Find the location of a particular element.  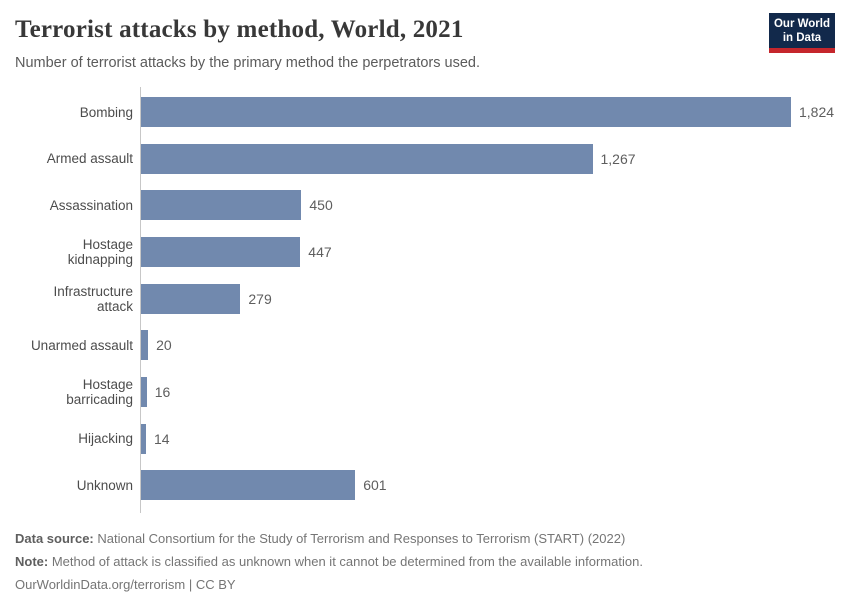

category-label: Unknown is located at coordinates (104, 485).